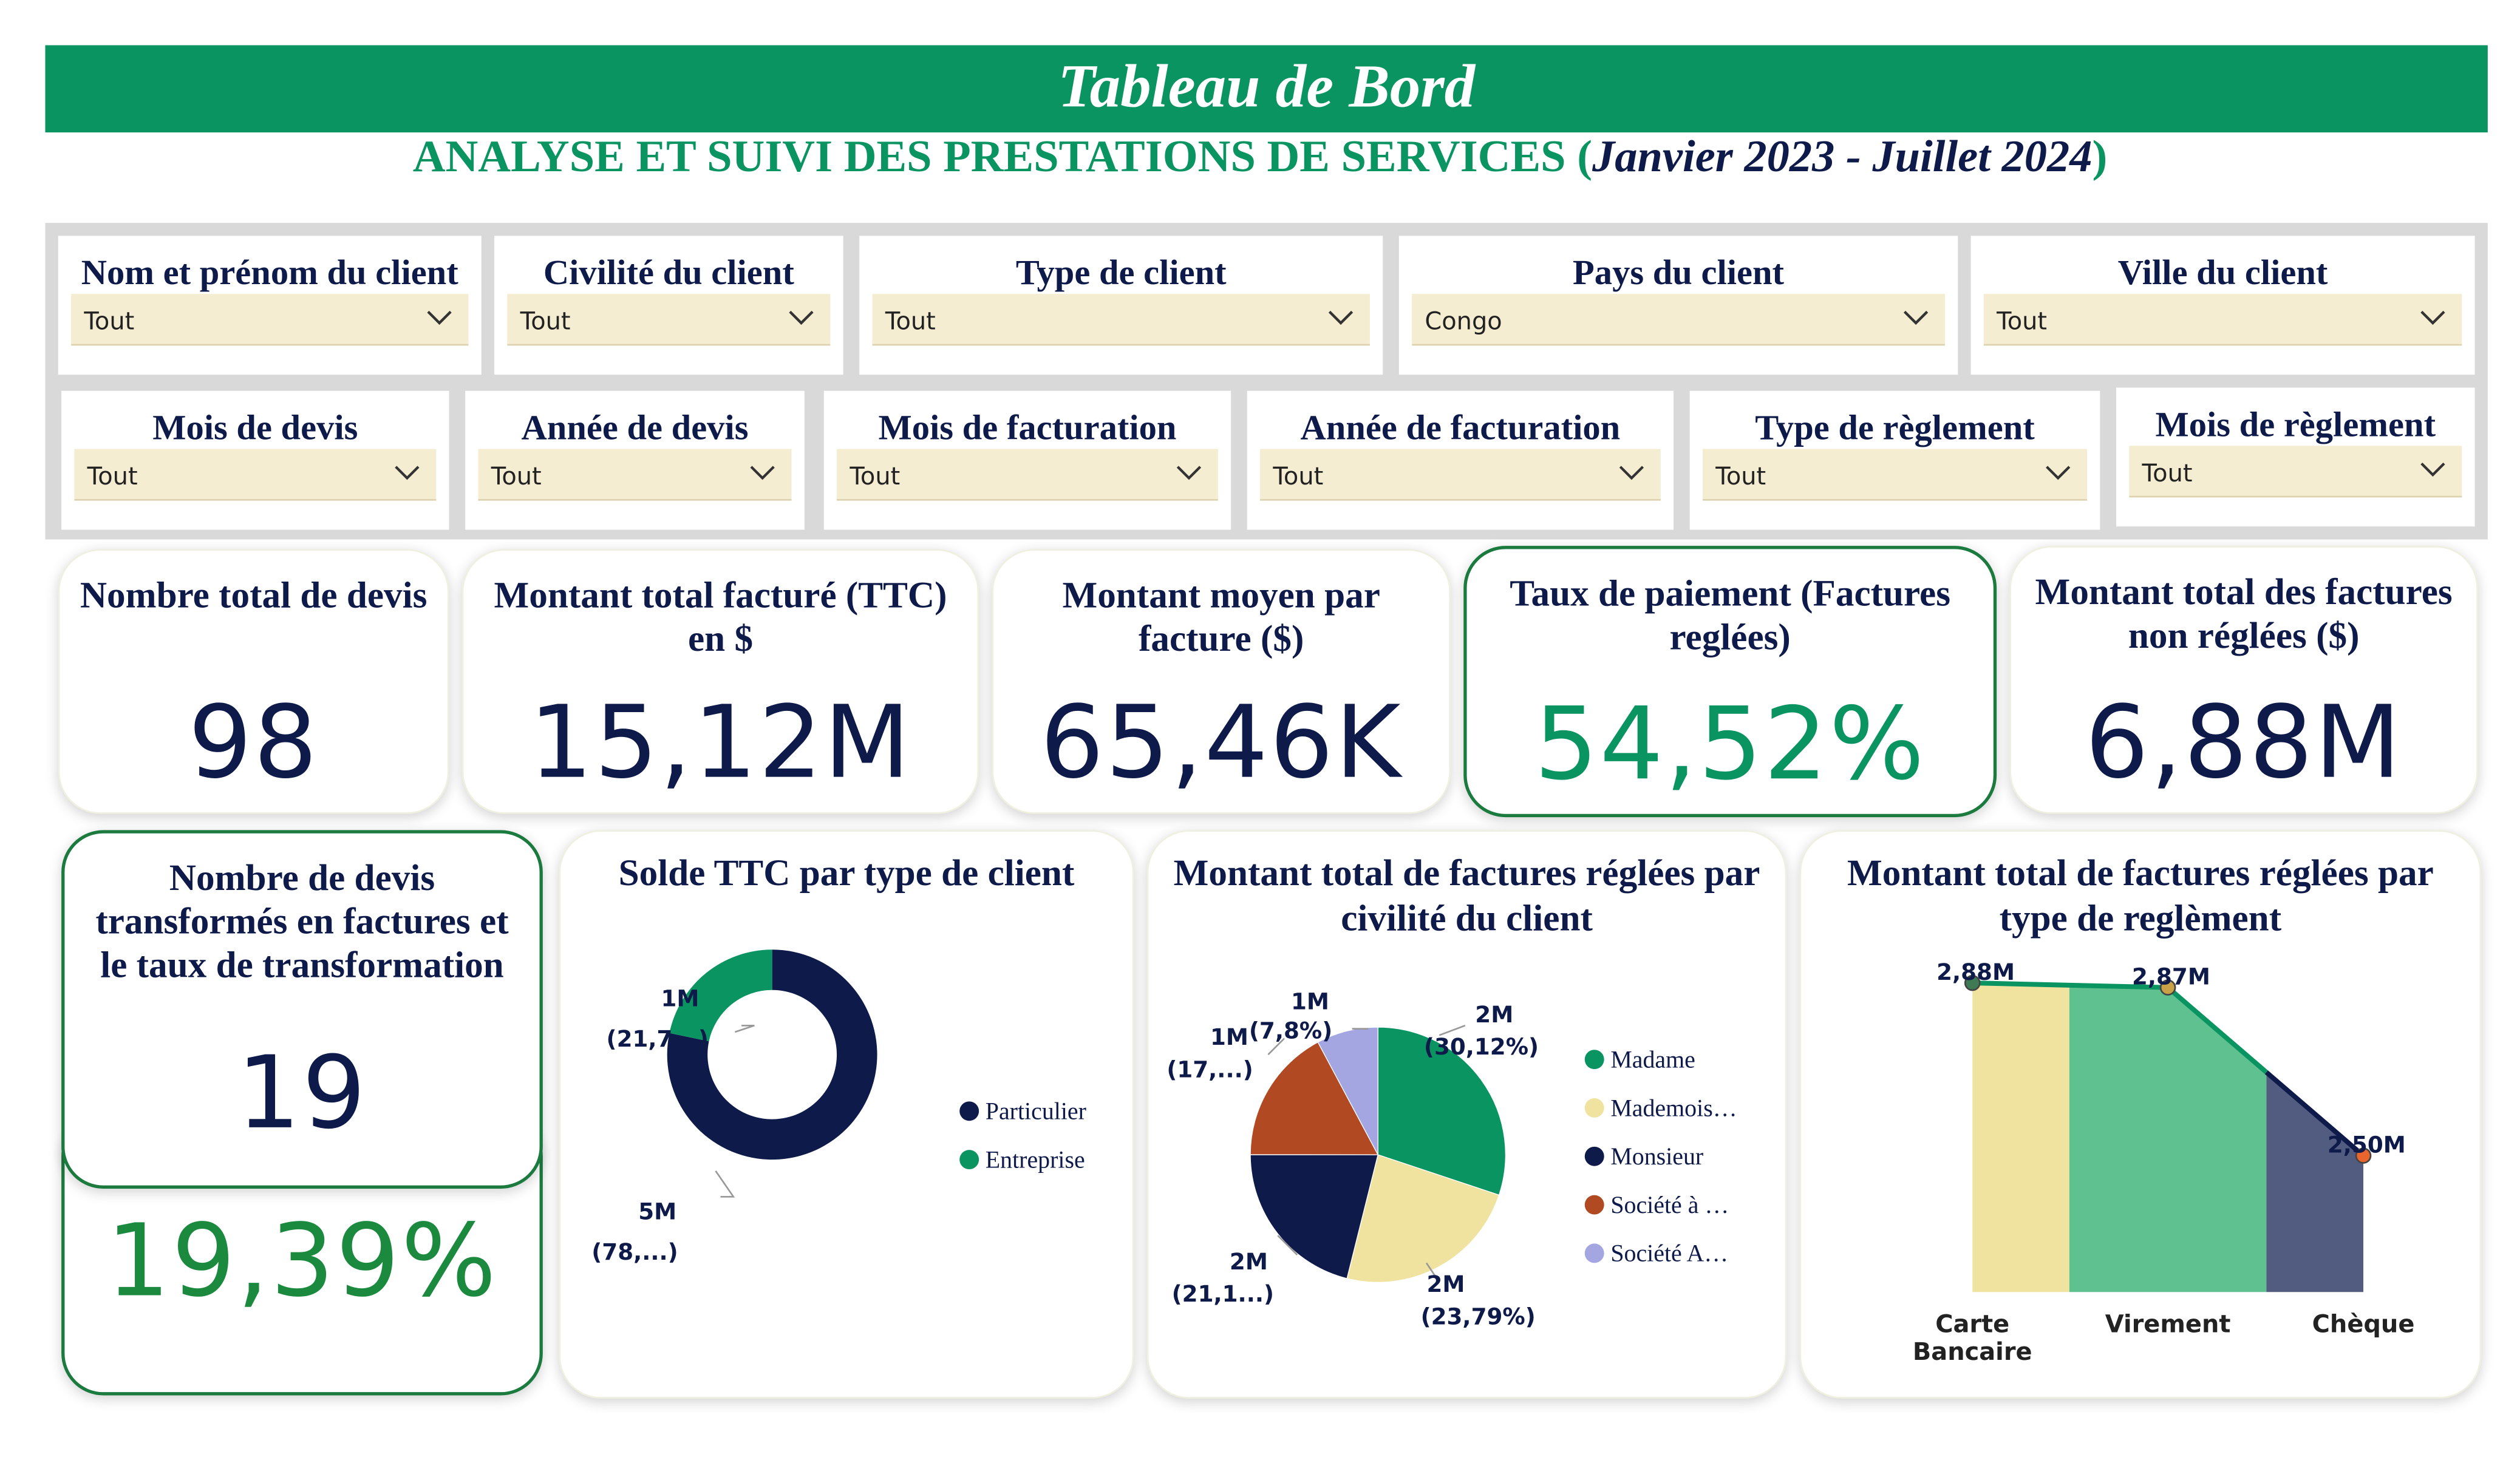 This screenshot has height=1457, width=2520. I want to click on filter-client-name: Nom et prénom du client Tout, so click(270, 305).